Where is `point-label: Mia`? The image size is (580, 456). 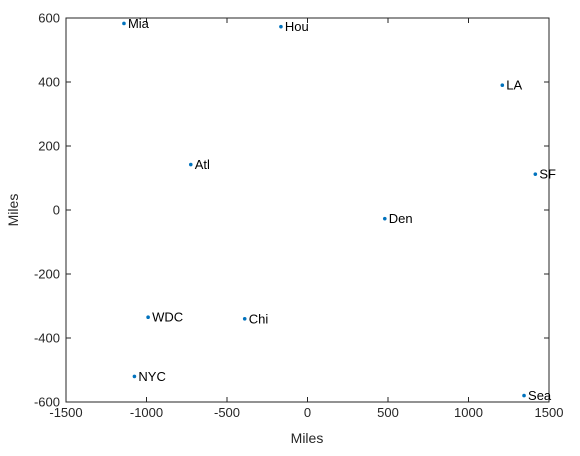 point-label: Mia is located at coordinates (139, 23).